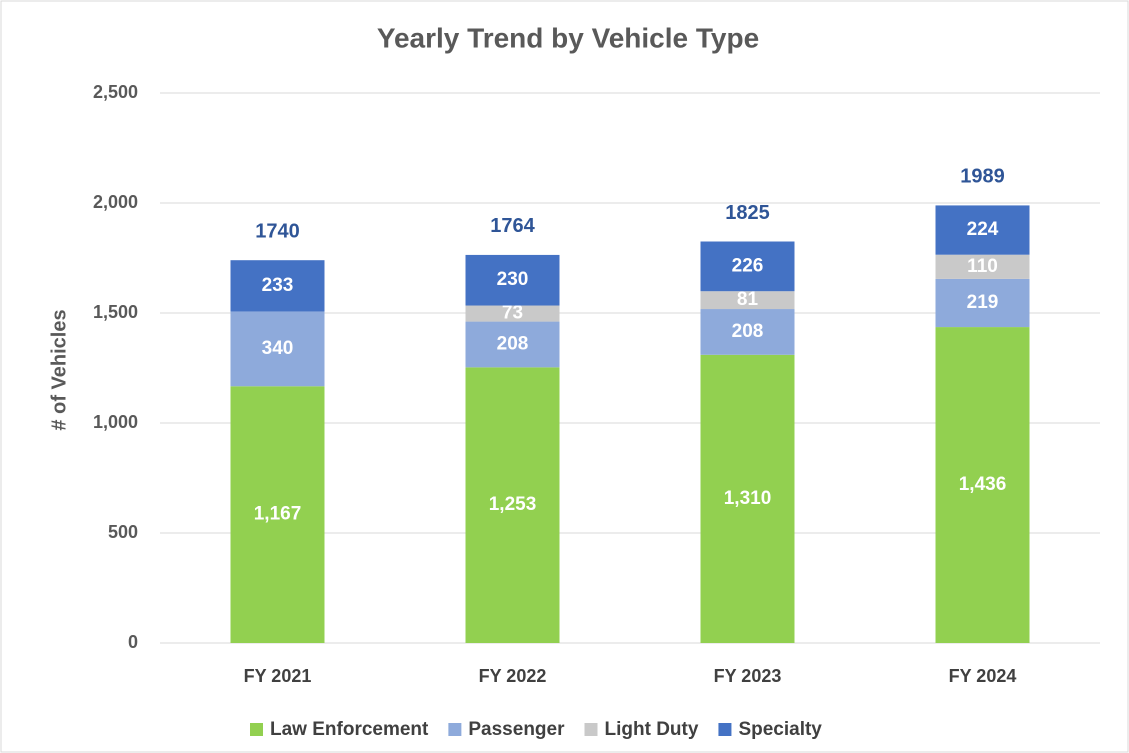  I want to click on x-tick-label: FY 2024, so click(983, 676).